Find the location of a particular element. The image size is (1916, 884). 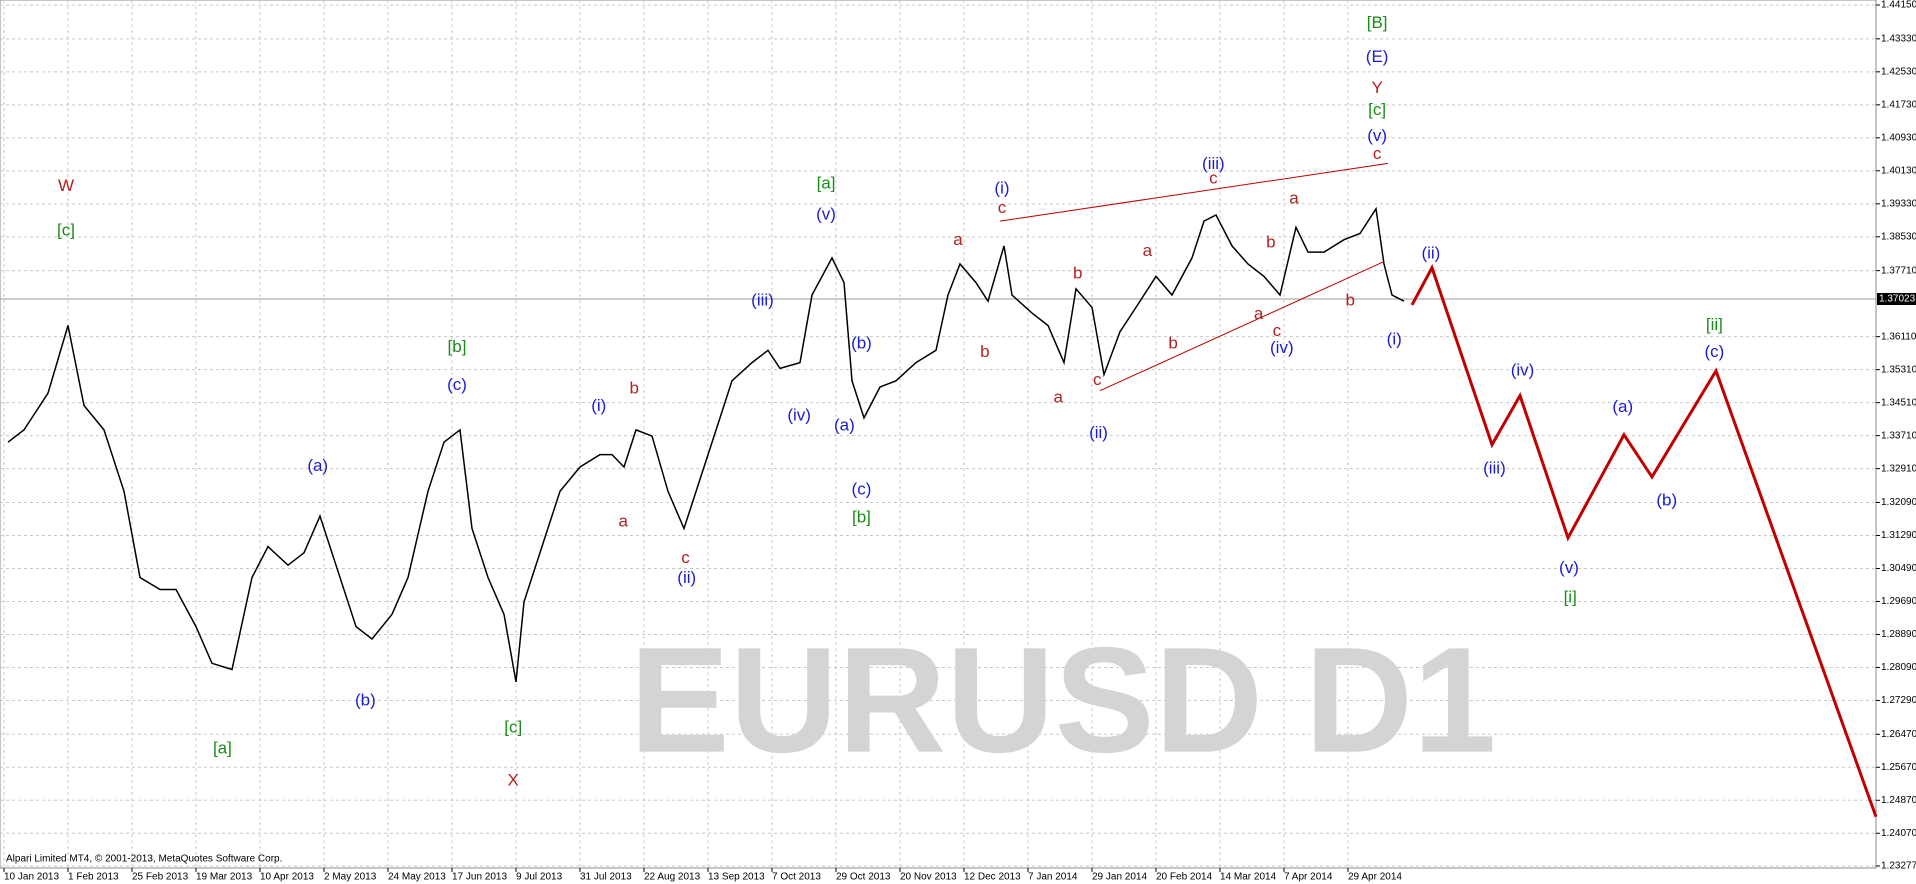

x-tick-label: 29 Apr 2014 is located at coordinates (1375, 877).